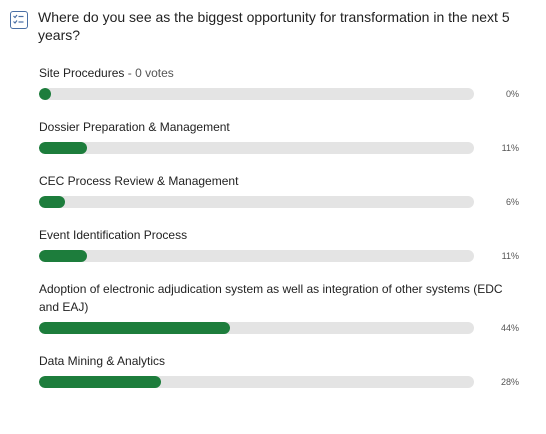 The image size is (546, 434). I want to click on option-text: CEC Process Review & Management, so click(139, 181).